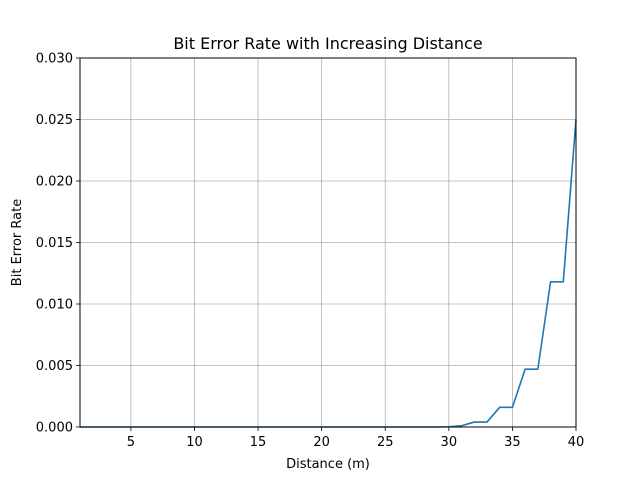 This screenshot has height=480, width=640. Describe the element at coordinates (54, 59) in the screenshot. I see `y-tick-label: 0.030` at that location.